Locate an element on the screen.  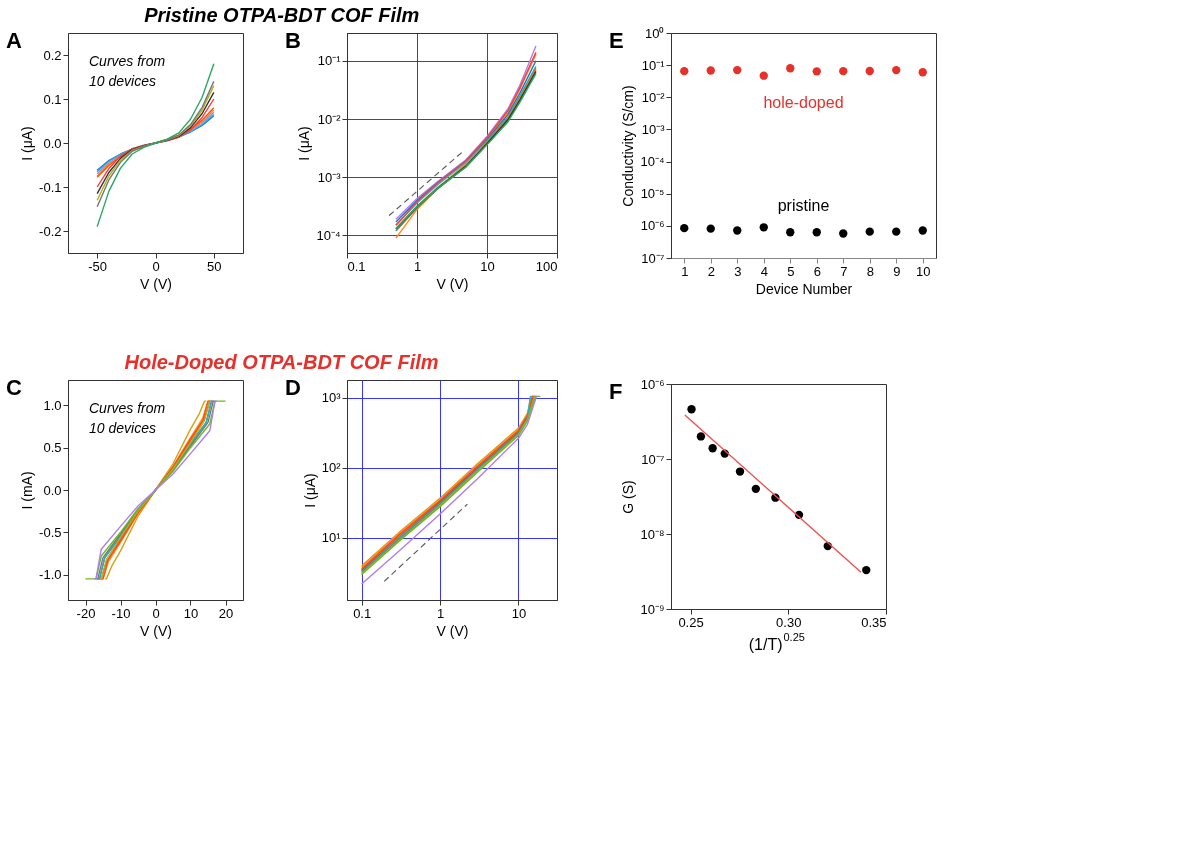
x-tick-label: 6 is located at coordinates (817, 271).